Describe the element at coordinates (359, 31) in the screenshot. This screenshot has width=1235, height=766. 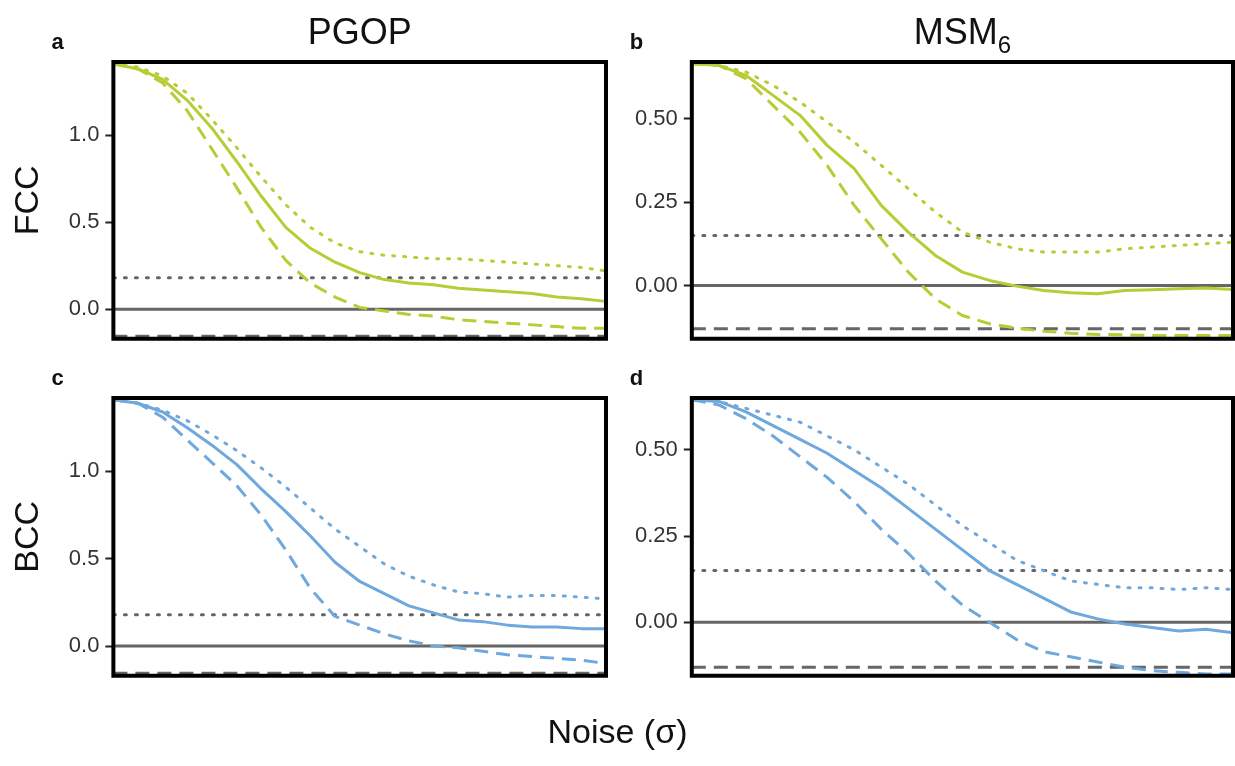
I see `chart-title: PGOP` at that location.